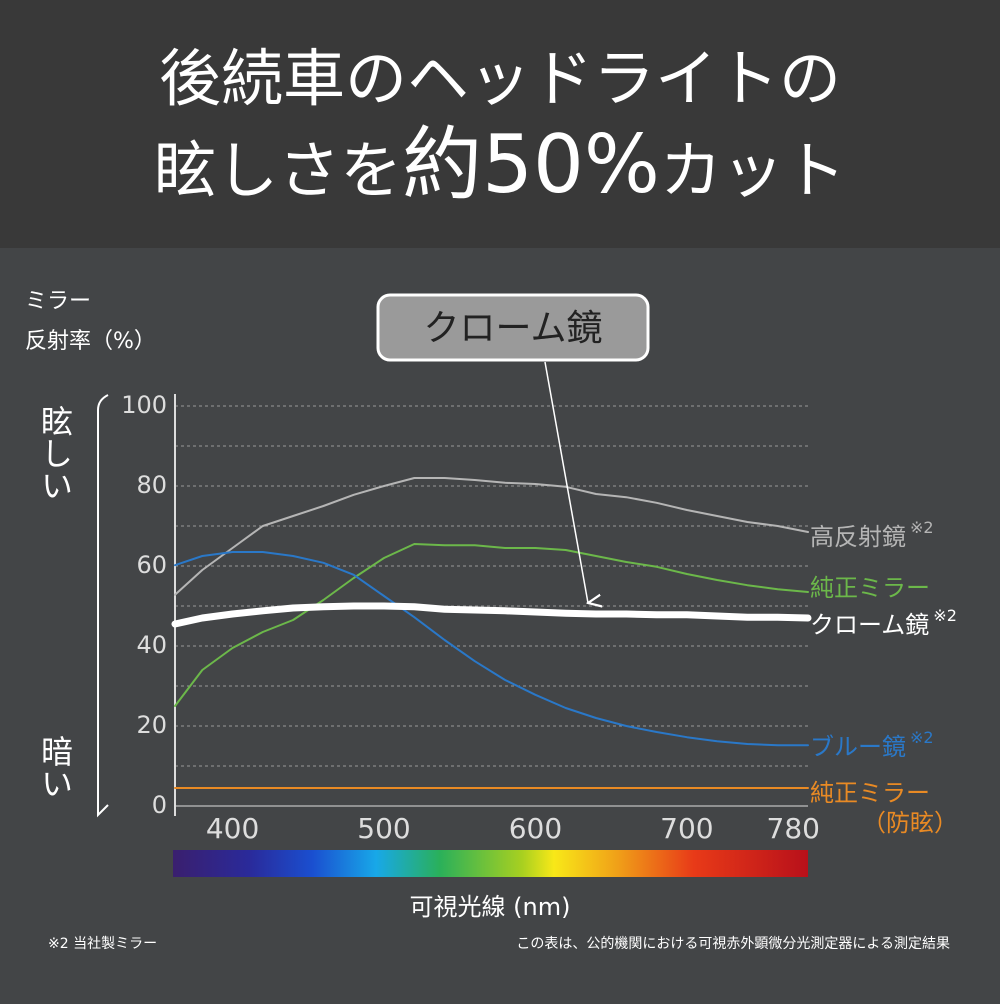  I want to click on legend-label: クローム鏡 ※2, so click(883, 623).